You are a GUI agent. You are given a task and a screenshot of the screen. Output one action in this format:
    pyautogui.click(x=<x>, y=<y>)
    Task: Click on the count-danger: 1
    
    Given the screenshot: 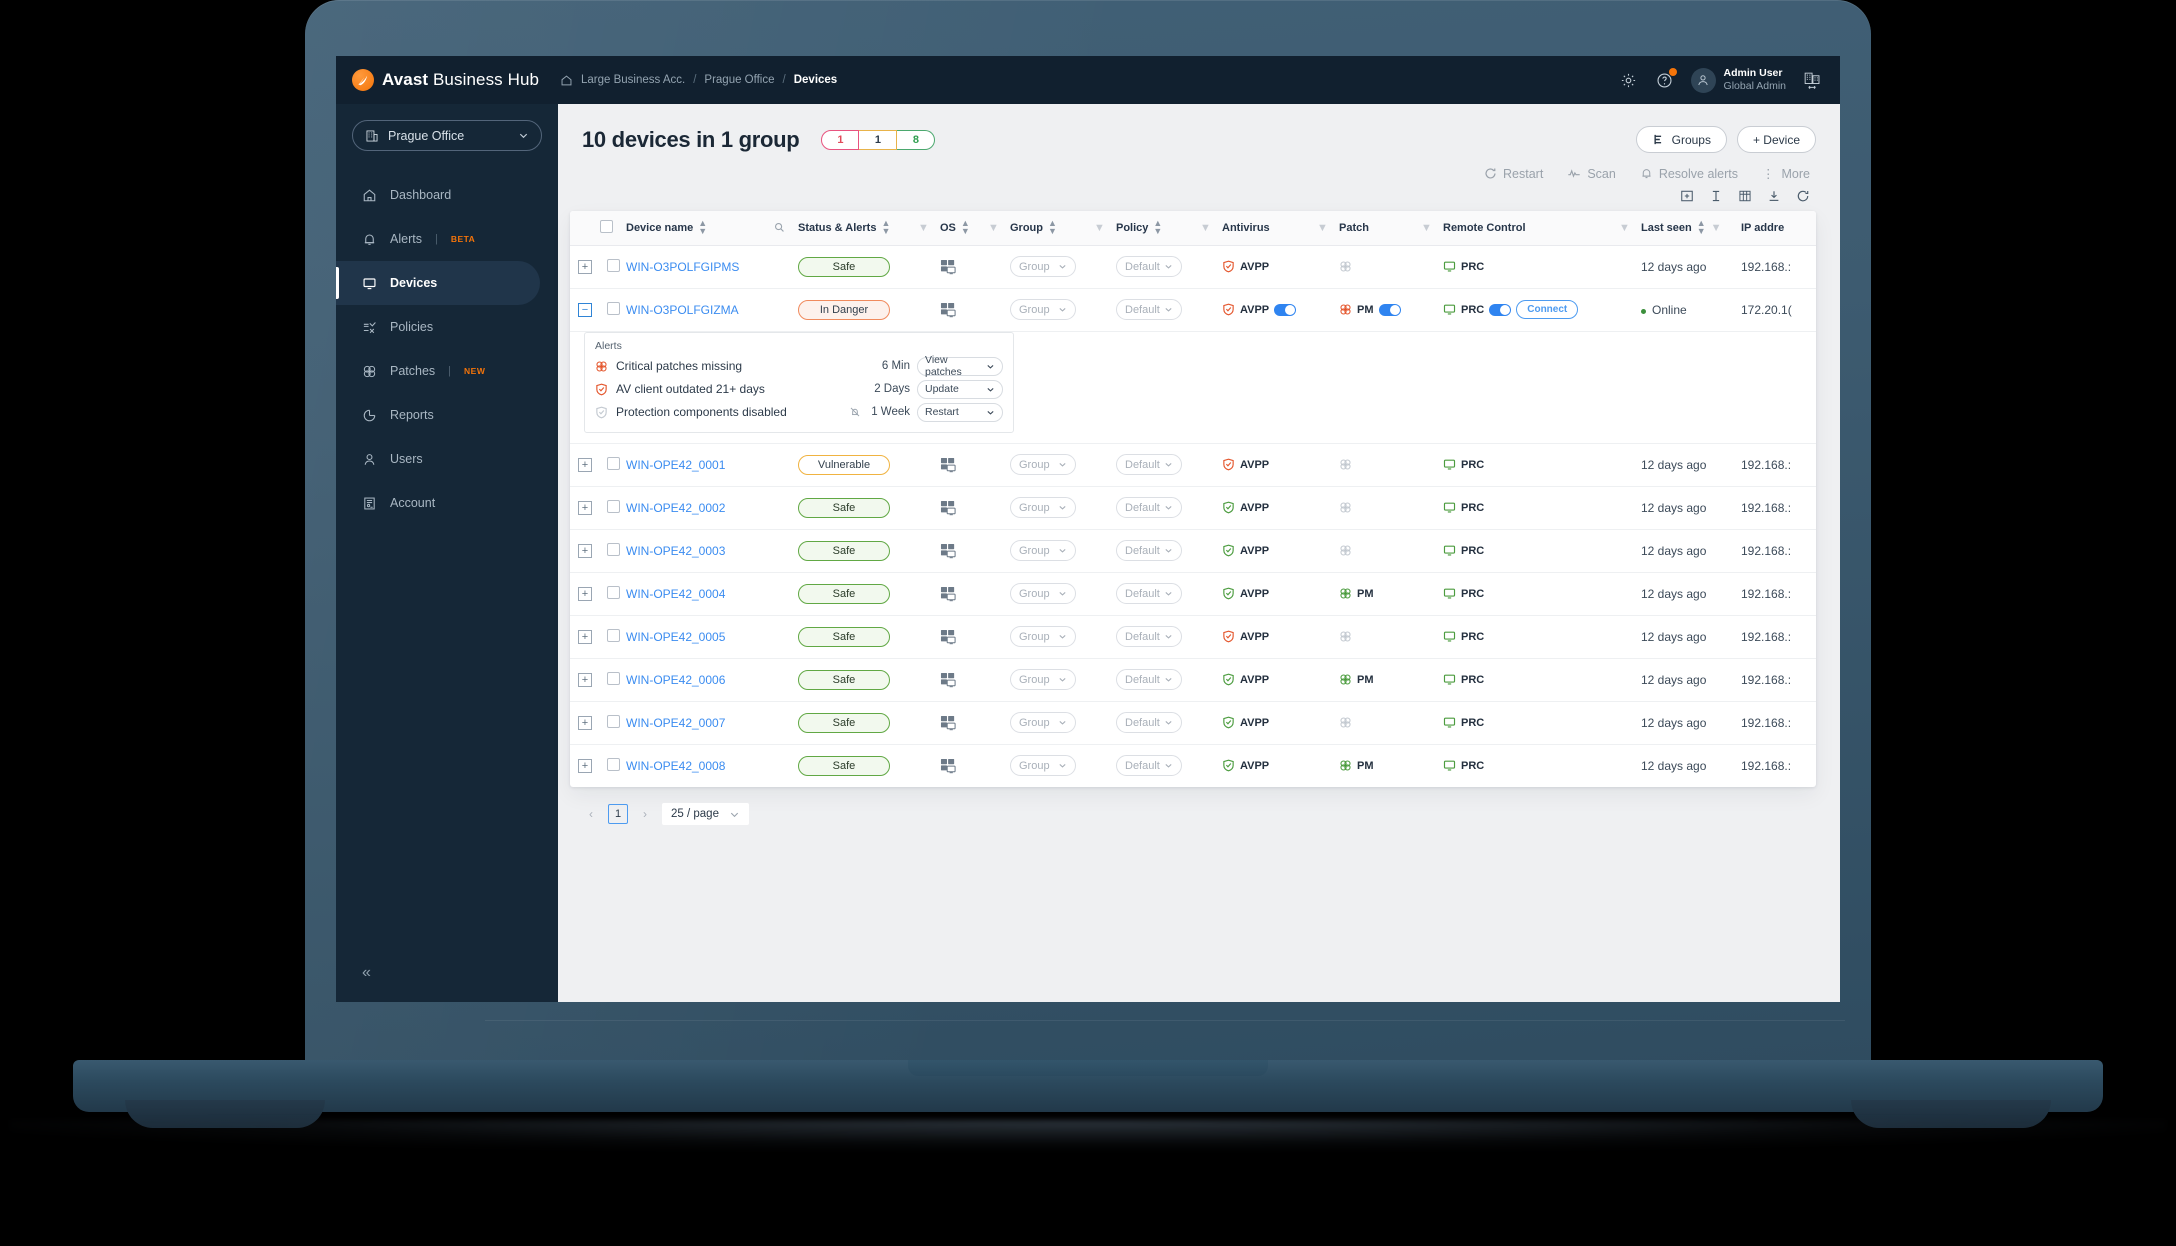 What is the action you would take?
    pyautogui.click(x=840, y=139)
    